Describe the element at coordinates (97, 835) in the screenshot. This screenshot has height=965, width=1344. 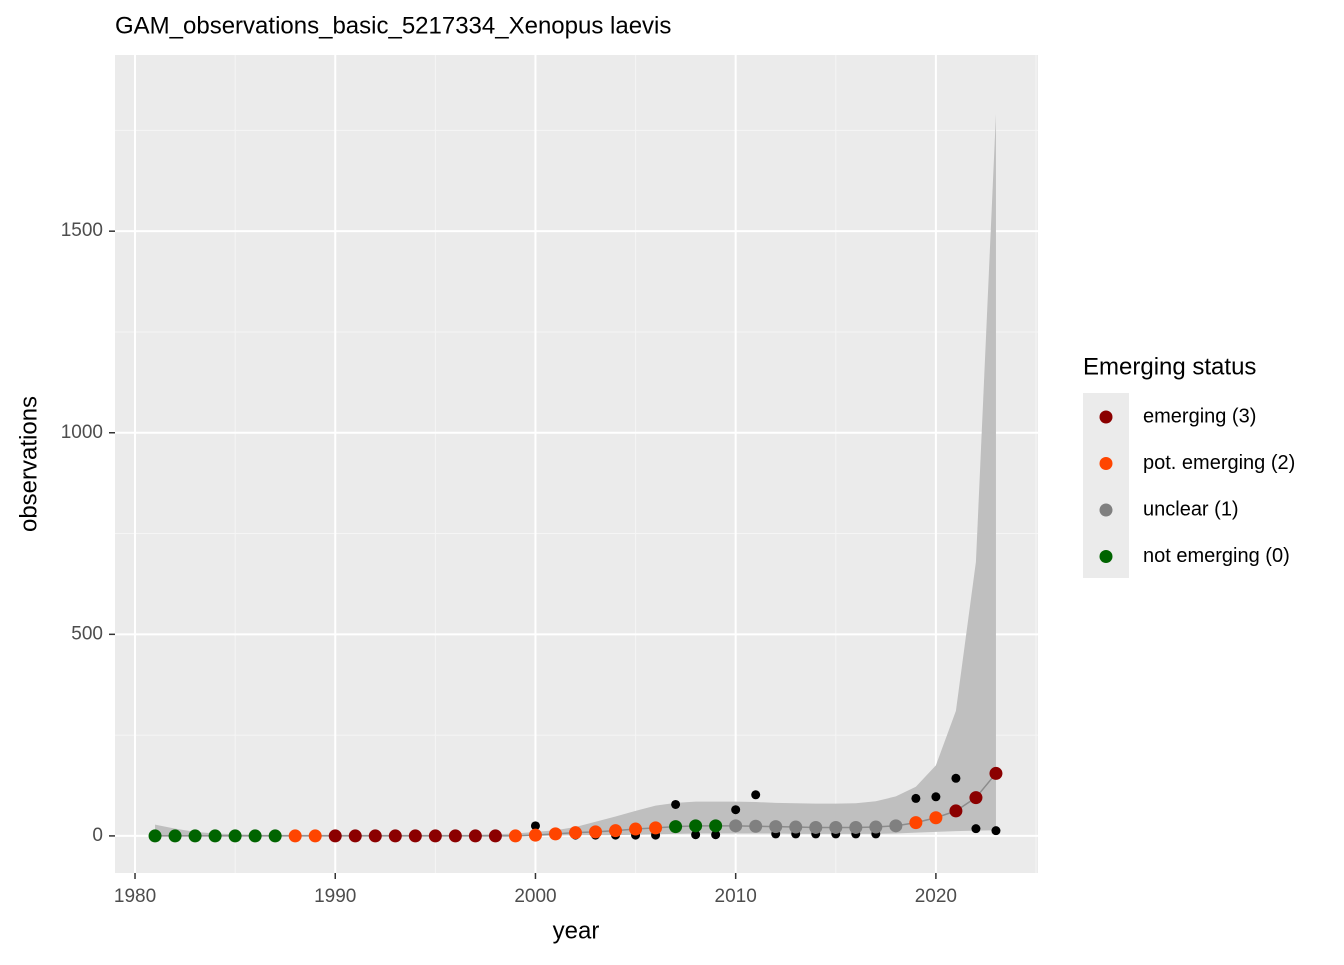
I see `y-tick-label: 0` at that location.